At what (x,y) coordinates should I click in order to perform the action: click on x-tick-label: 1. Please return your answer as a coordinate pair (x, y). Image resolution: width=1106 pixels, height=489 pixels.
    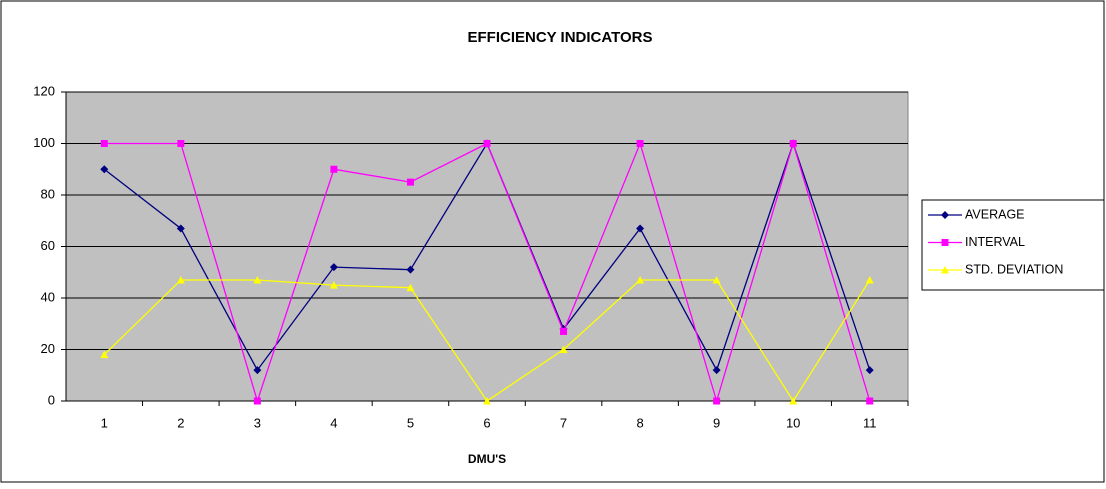
    Looking at the image, I should click on (104, 422).